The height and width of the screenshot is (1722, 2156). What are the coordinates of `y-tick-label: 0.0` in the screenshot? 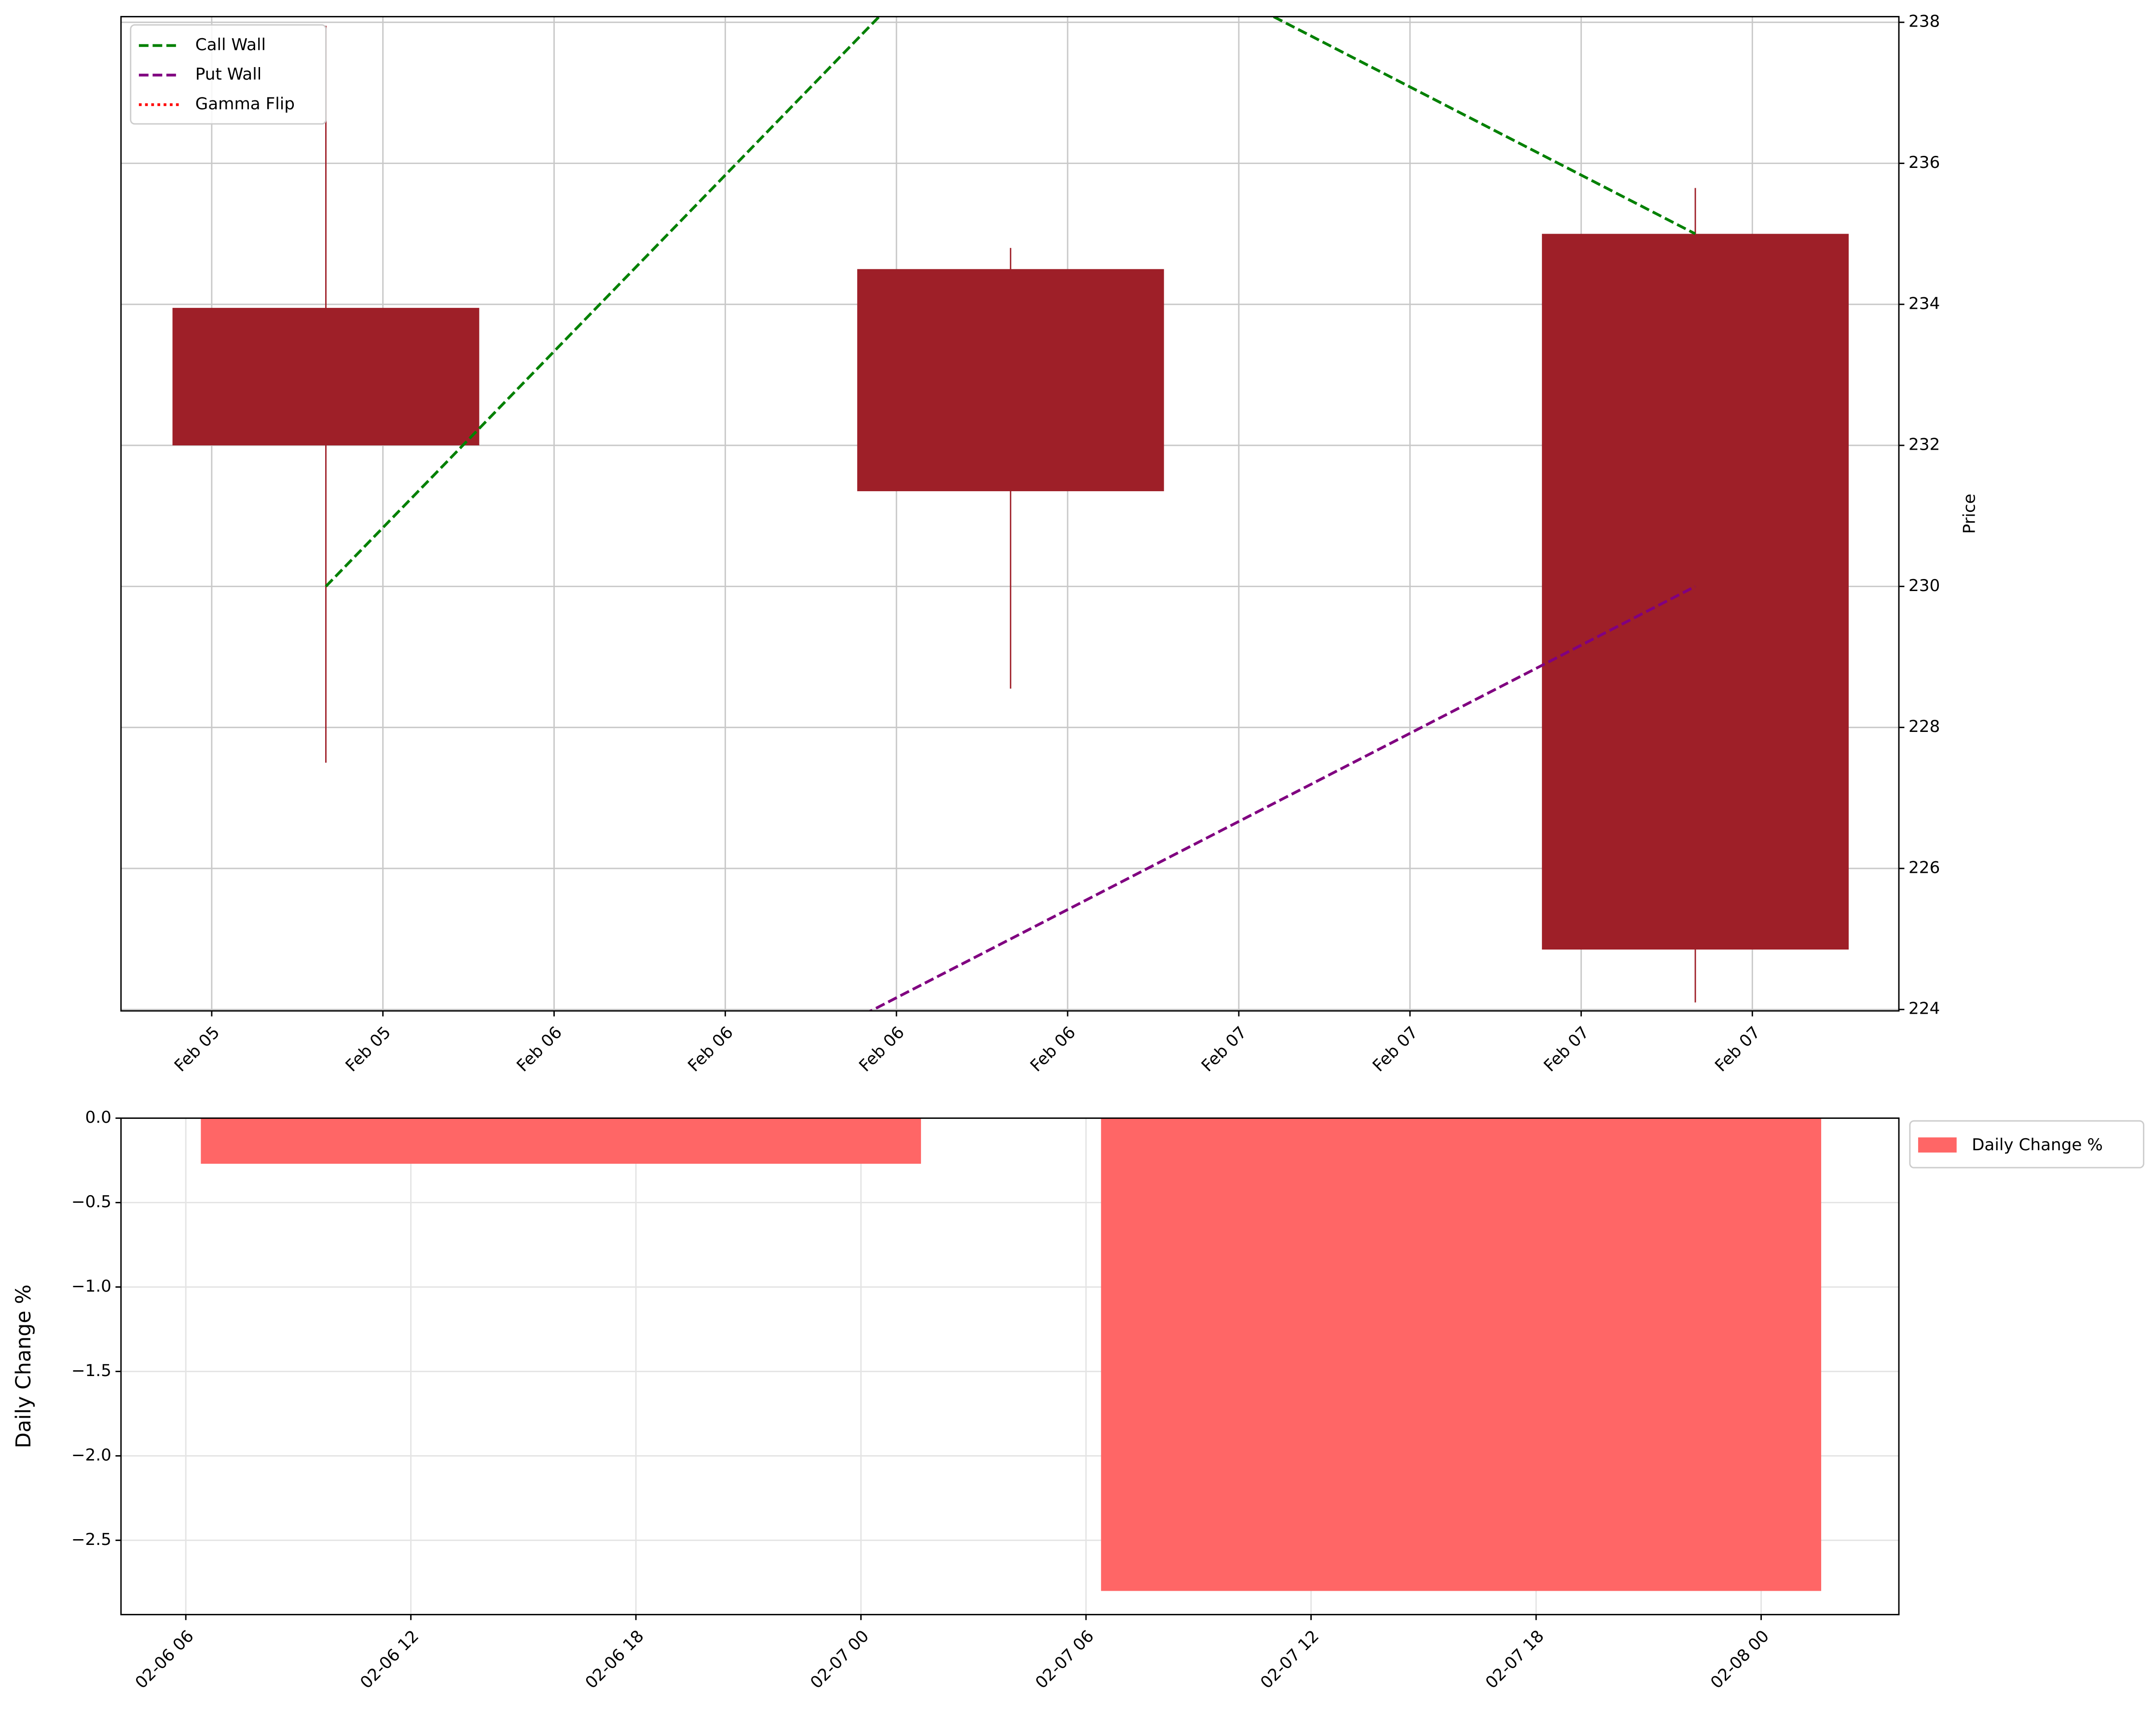 It's located at (98, 1117).